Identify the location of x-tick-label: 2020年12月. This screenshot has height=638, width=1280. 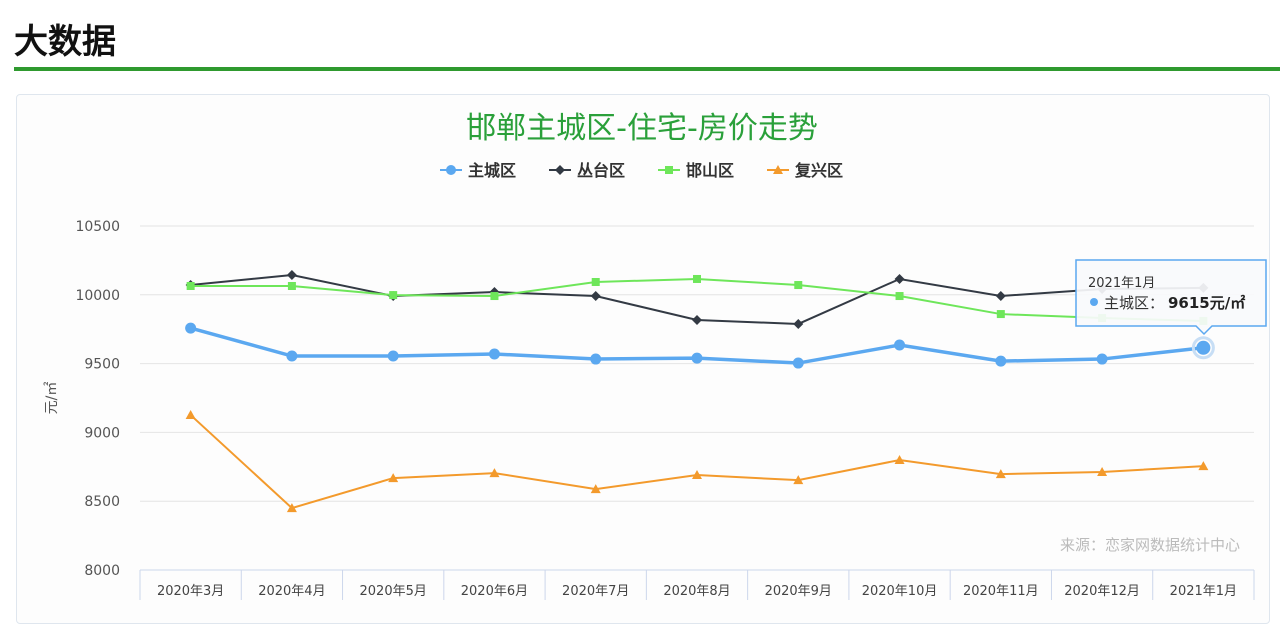
(1102, 591).